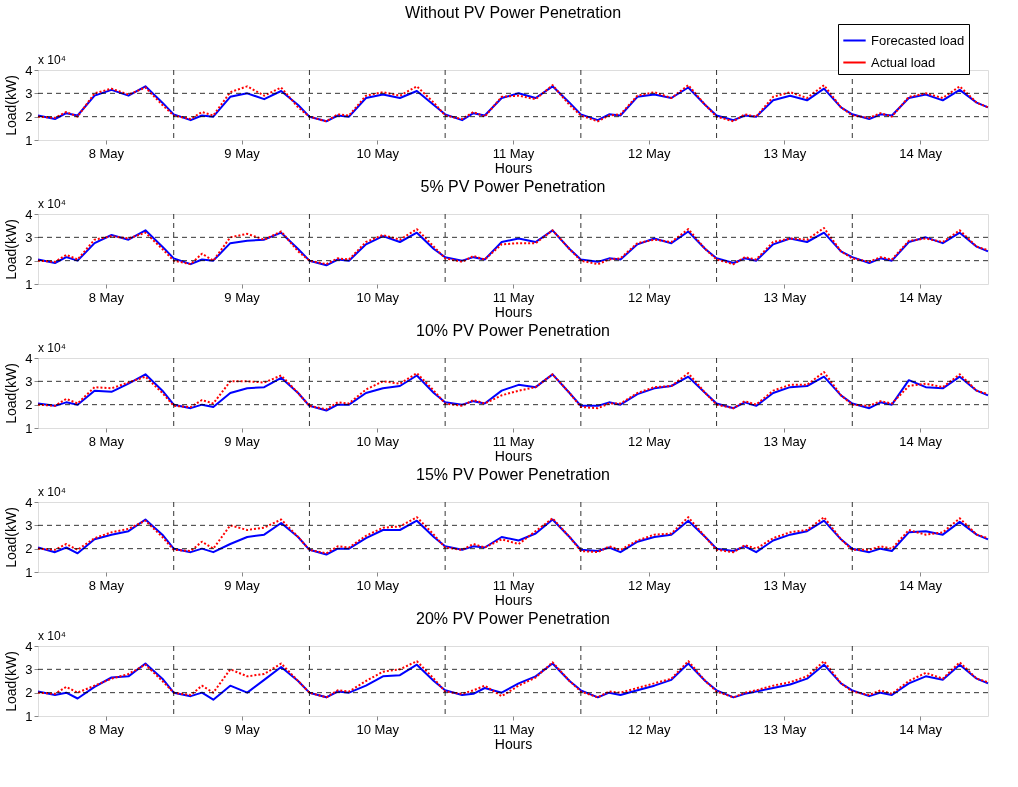 The image size is (1018, 787). Describe the element at coordinates (513, 474) in the screenshot. I see `chart-title: 15% PV Power Penetration` at that location.